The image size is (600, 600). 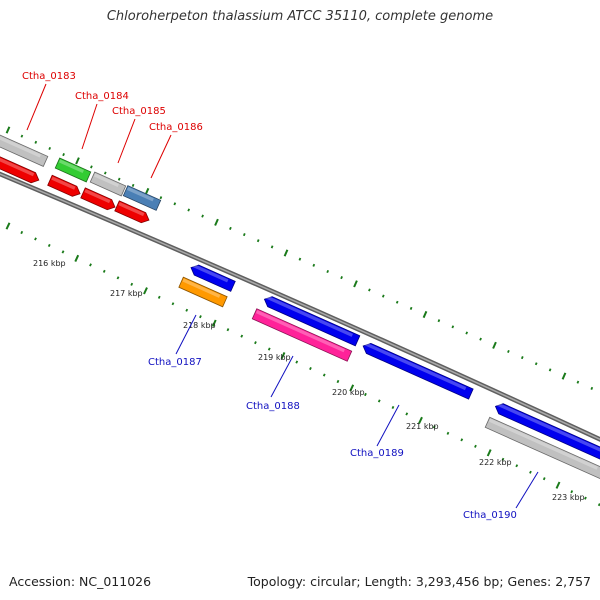 What do you see at coordinates (547, 433) in the screenshot?
I see `cds-0190-blue` at bounding box center [547, 433].